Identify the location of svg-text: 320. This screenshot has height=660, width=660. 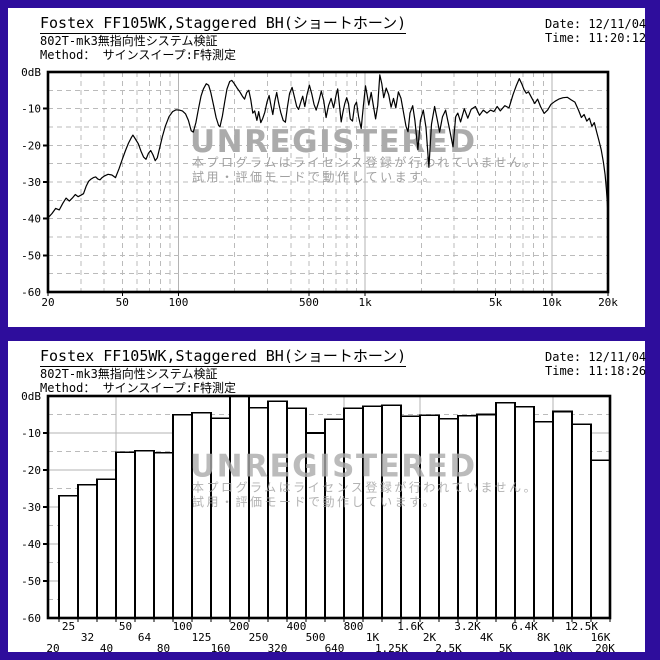
(278, 647).